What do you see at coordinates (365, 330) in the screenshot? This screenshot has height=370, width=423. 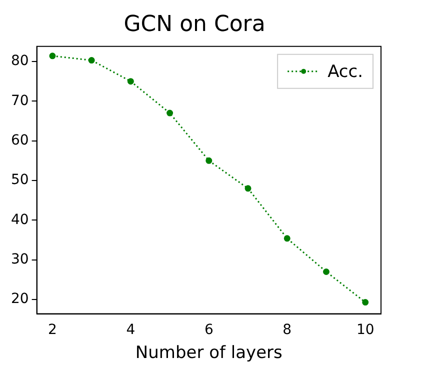 I see `x-tick-label: 10` at bounding box center [365, 330].